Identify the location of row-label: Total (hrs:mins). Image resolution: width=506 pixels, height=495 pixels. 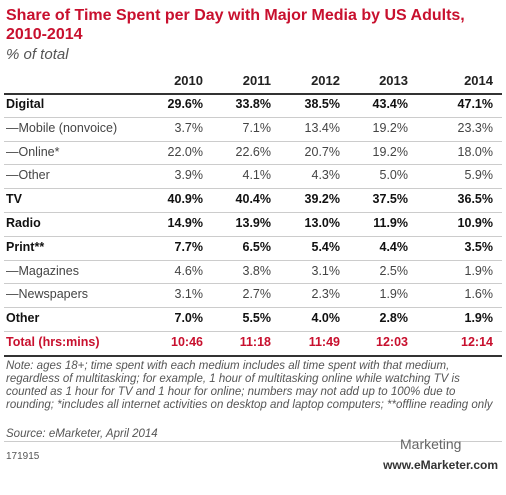
(53, 342).